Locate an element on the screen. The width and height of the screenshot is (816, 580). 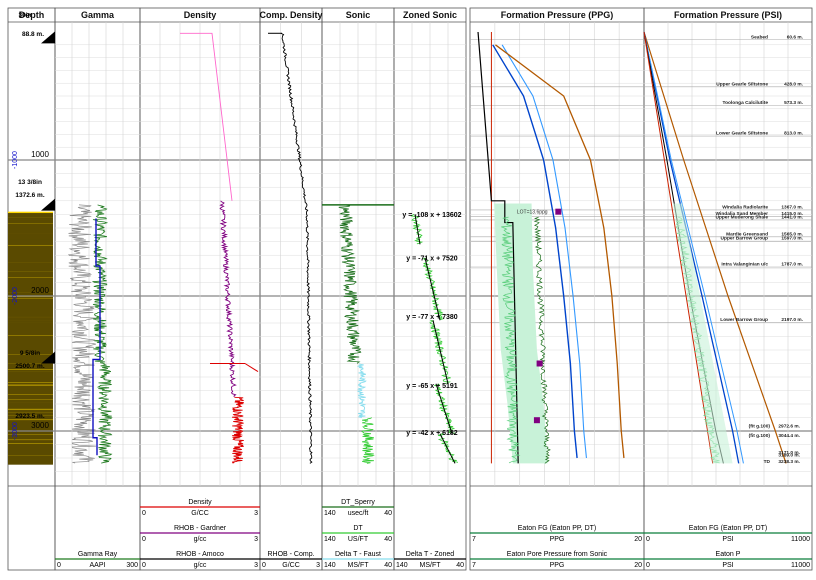
depth-tick-label: 1000 is located at coordinates (40, 154).